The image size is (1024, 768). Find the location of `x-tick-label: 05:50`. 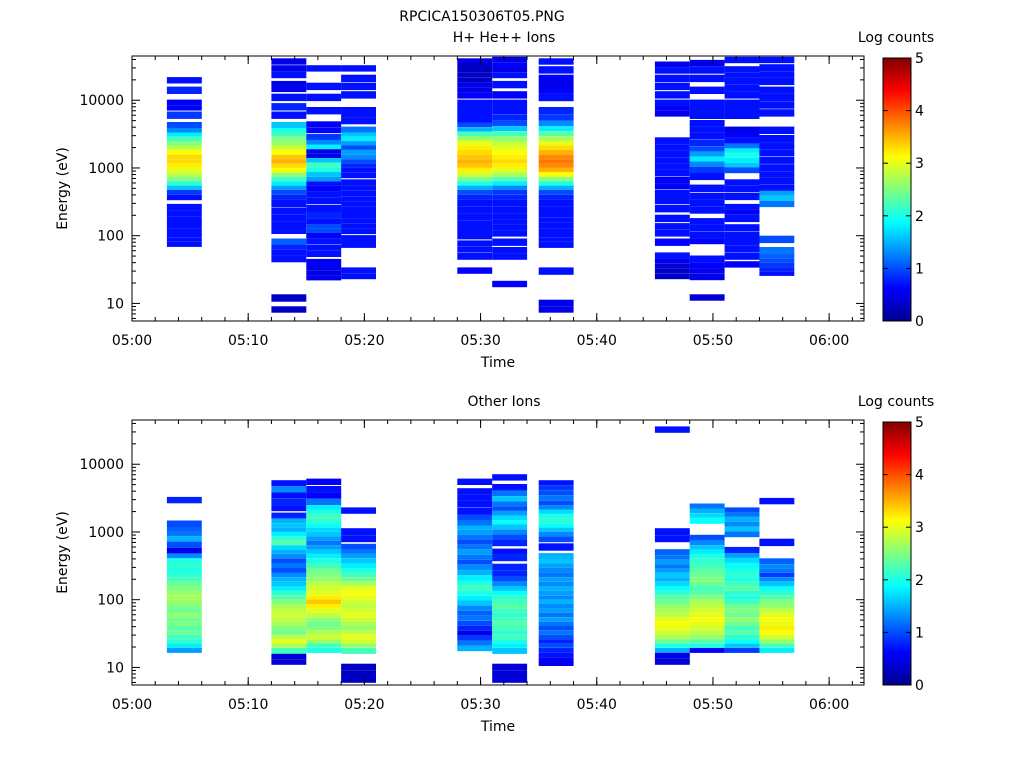

x-tick-label: 05:50 is located at coordinates (713, 705).